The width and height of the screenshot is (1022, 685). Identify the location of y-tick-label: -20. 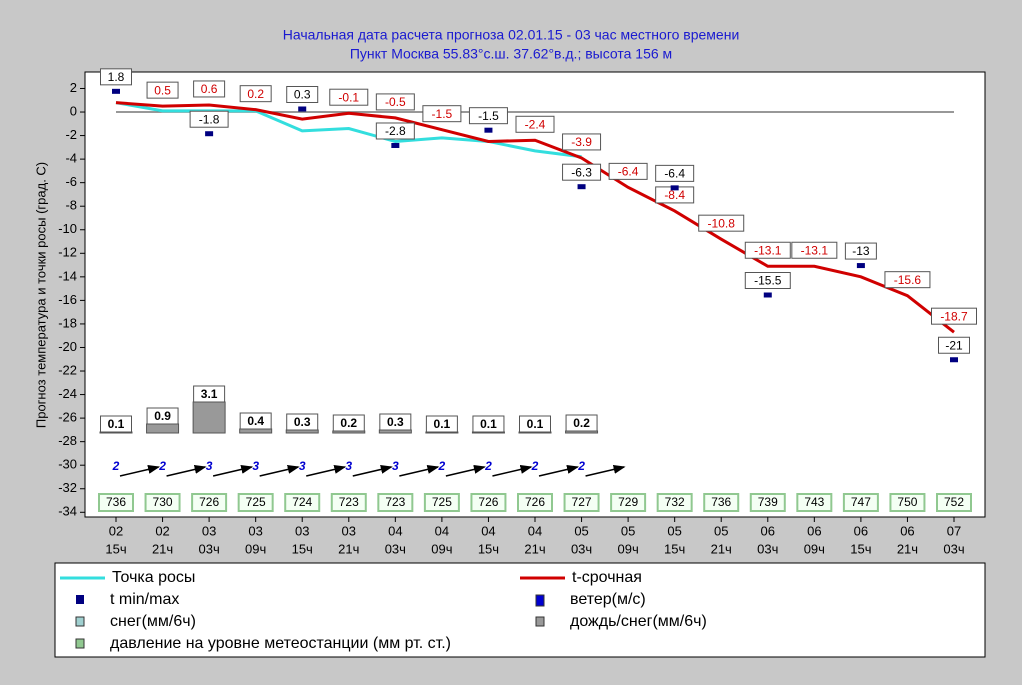
(67, 346).